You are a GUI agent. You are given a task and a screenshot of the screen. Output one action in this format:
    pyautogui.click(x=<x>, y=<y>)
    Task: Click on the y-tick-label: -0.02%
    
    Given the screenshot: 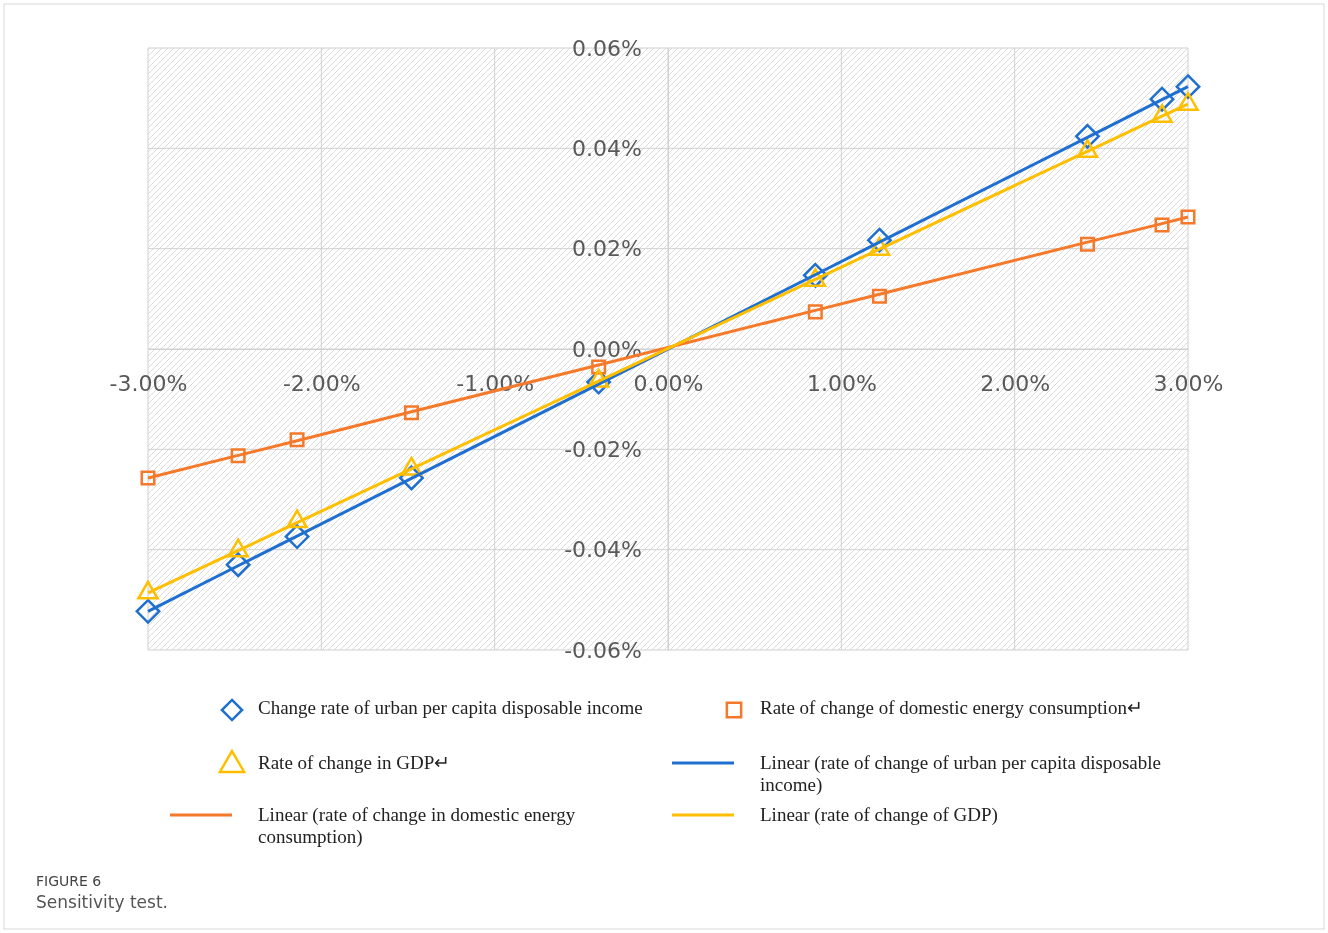 What is the action you would take?
    pyautogui.click(x=603, y=449)
    